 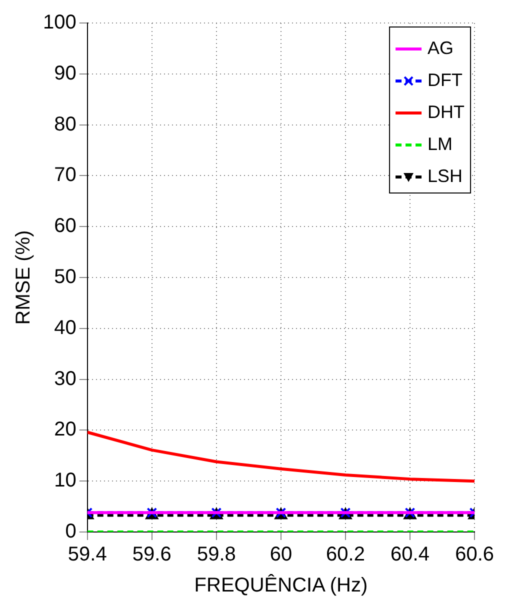 I want to click on y-tick-label: 30, so click(x=65, y=379).